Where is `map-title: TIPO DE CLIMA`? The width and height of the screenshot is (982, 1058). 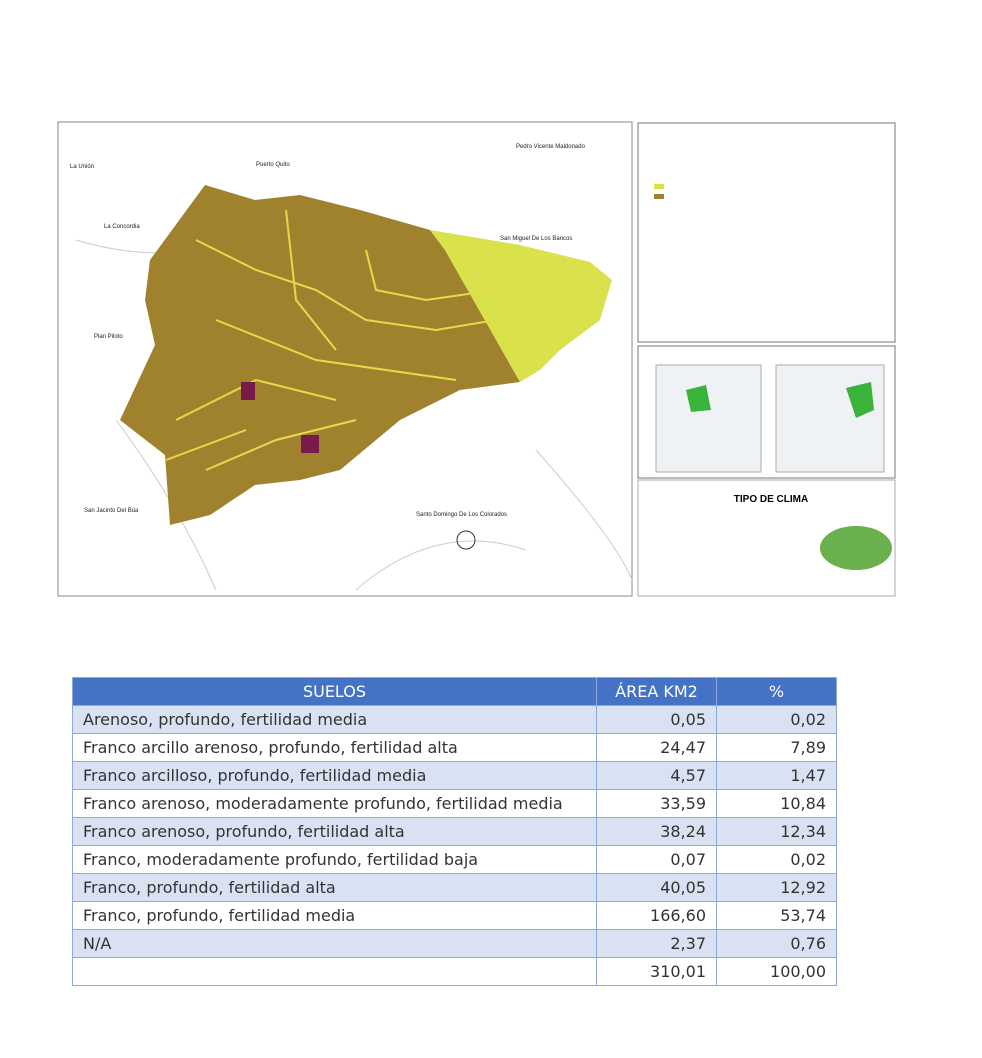
map-title: TIPO DE CLIMA is located at coordinates (771, 499).